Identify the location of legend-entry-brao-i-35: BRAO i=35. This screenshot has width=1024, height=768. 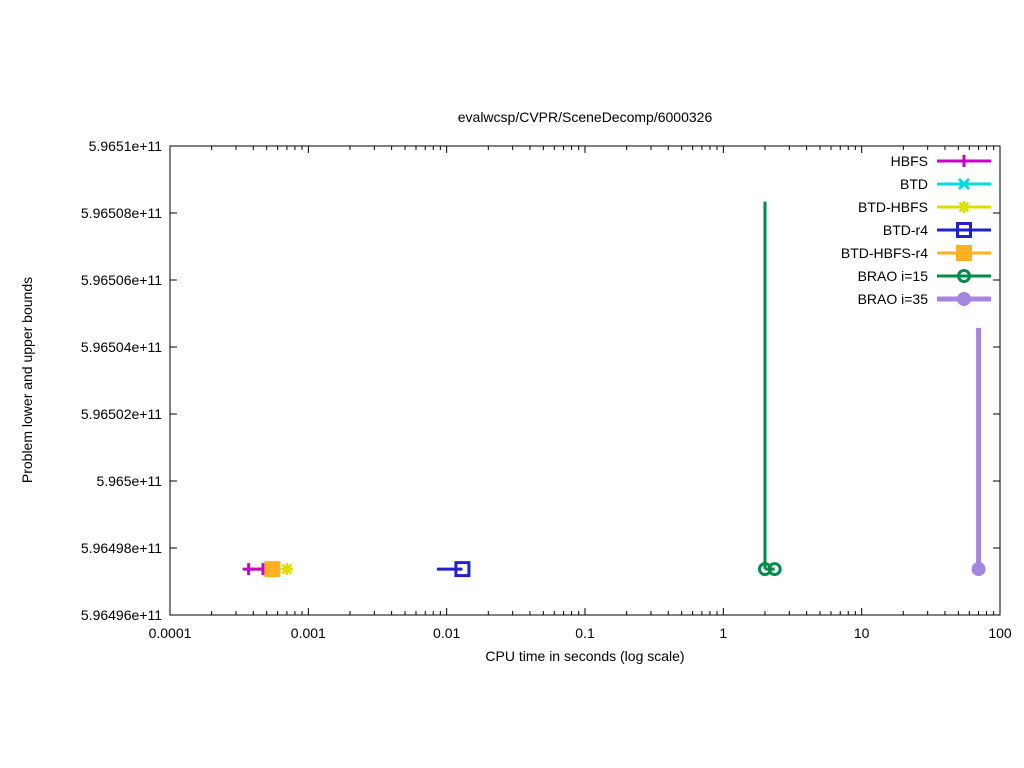
(924, 299).